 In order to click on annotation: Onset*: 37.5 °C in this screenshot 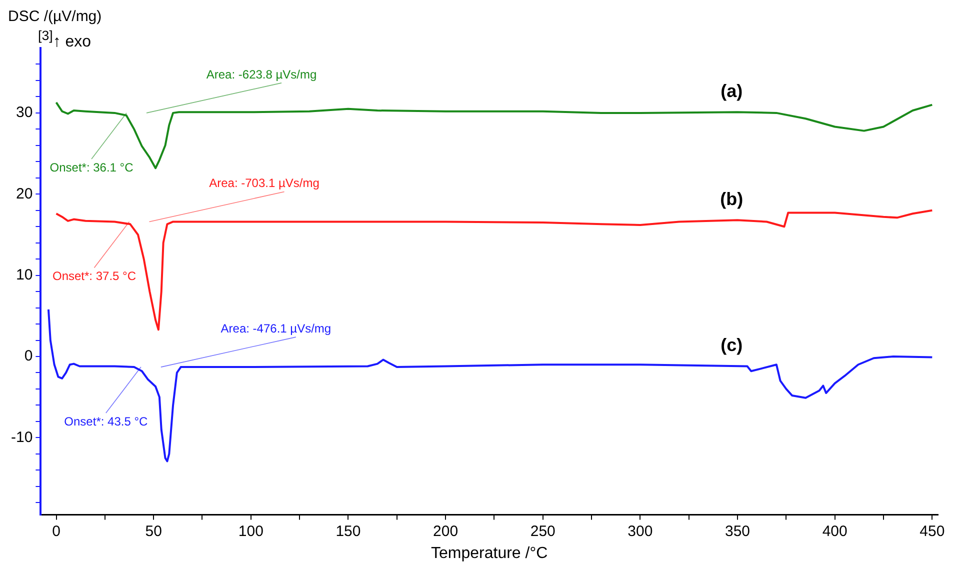, I will do `click(94, 276)`.